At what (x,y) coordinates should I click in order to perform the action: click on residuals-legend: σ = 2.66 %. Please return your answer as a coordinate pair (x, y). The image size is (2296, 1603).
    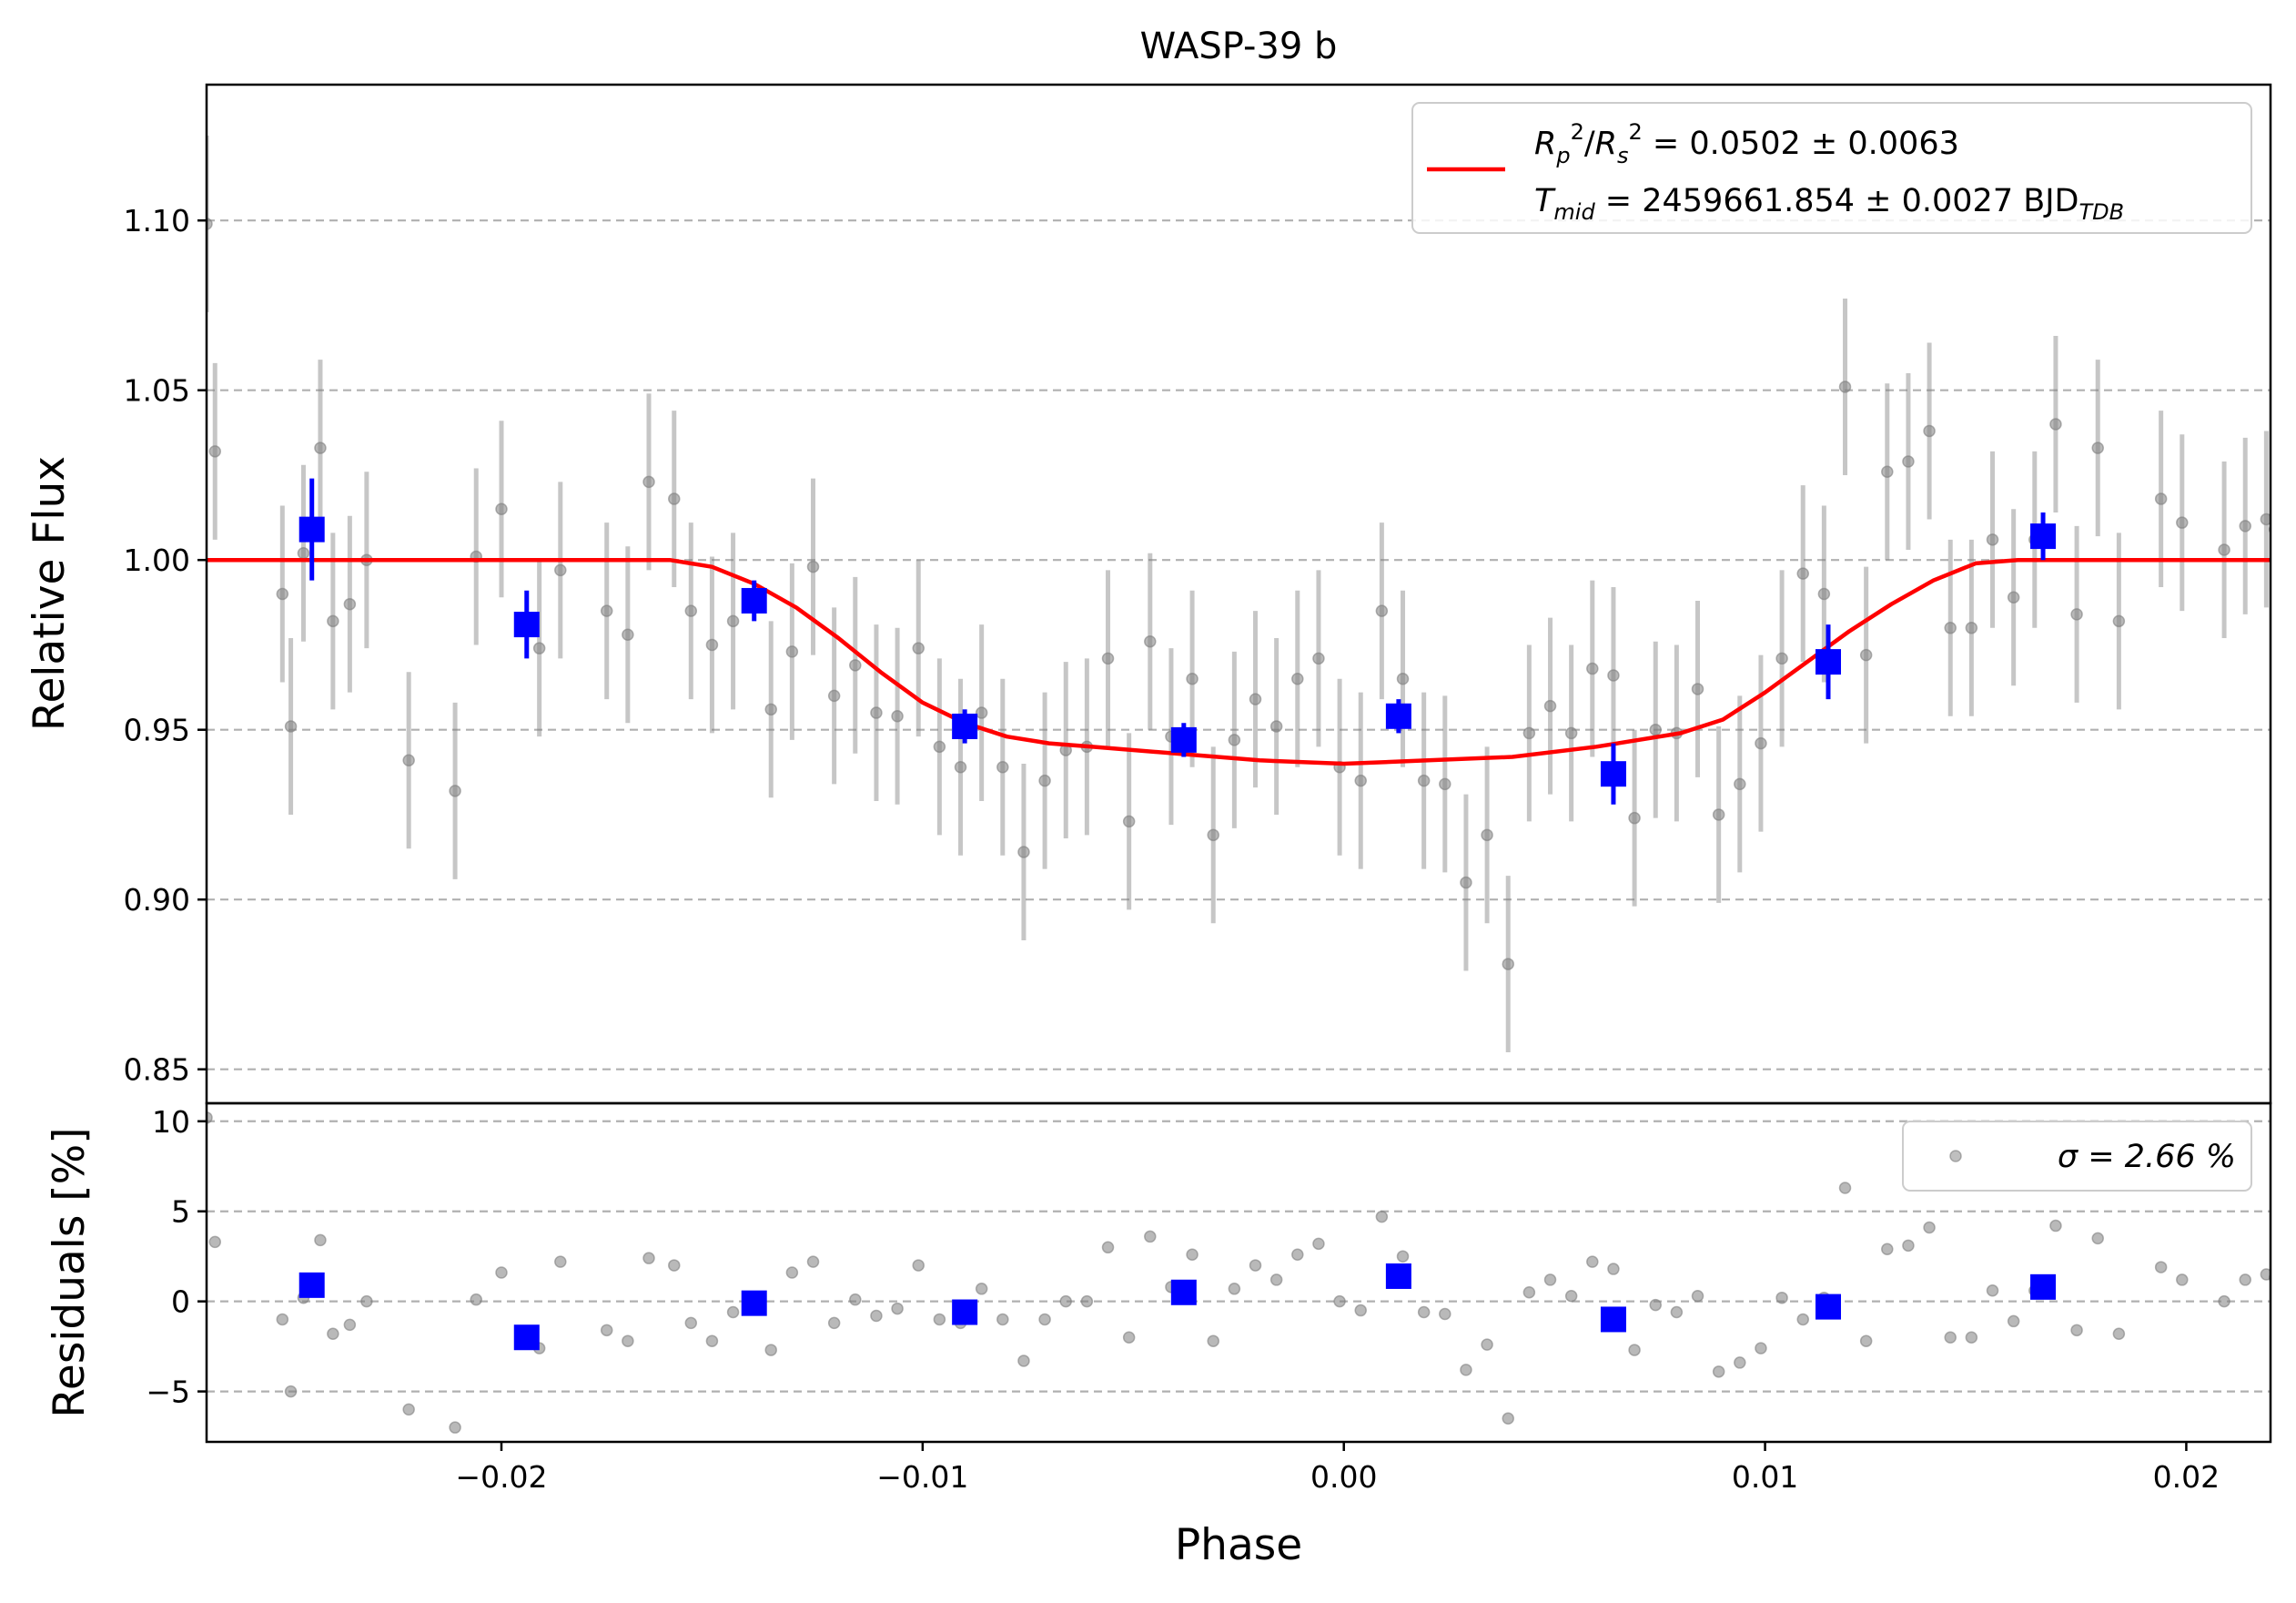
    Looking at the image, I should click on (2077, 1156).